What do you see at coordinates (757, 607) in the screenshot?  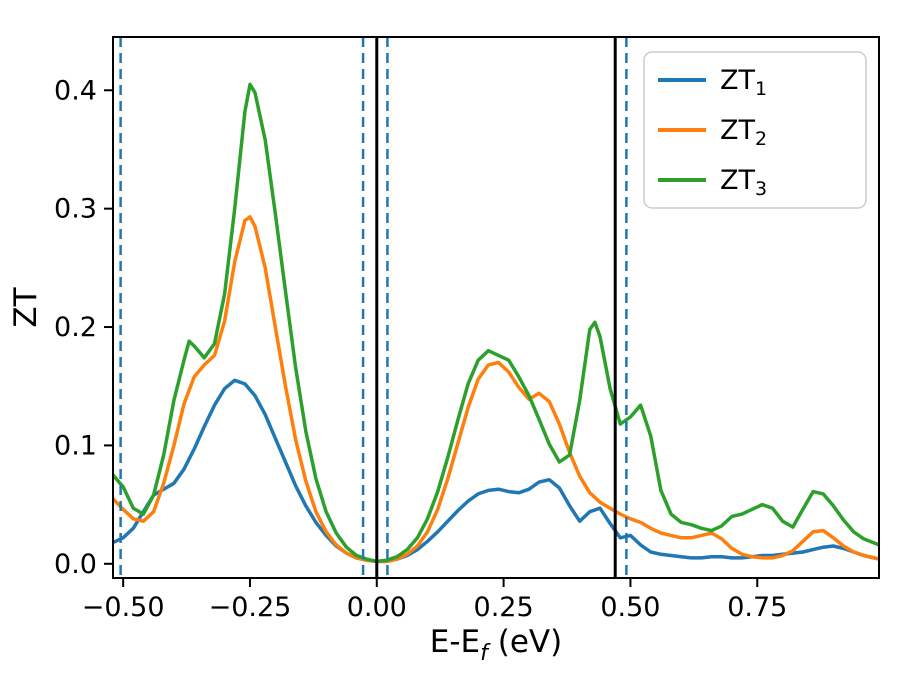 I see `x-tick-label: 0.75` at bounding box center [757, 607].